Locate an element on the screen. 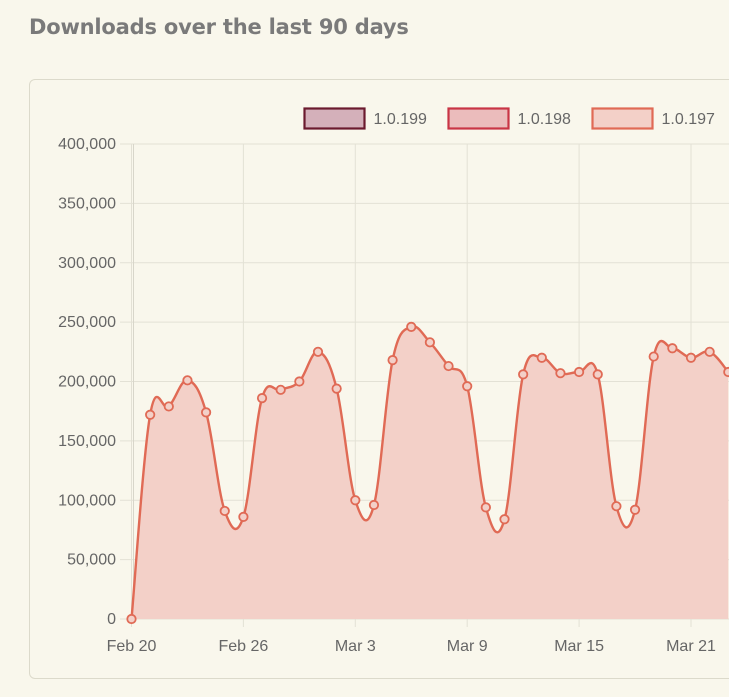 Image resolution: width=729 pixels, height=697 pixels. legend-label: 1.0.199 is located at coordinates (400, 119).